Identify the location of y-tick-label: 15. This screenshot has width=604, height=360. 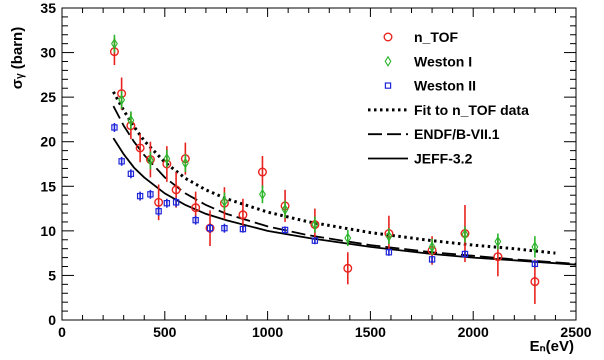
(48, 186).